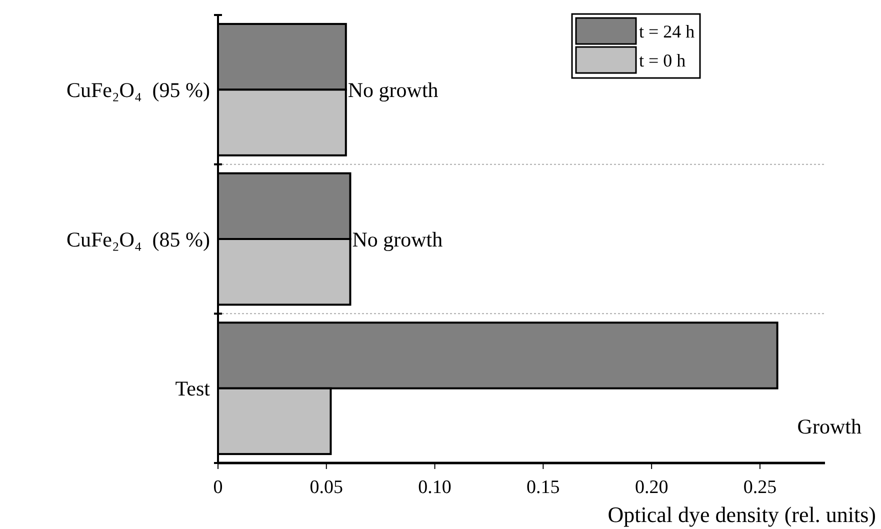 The height and width of the screenshot is (529, 881). Describe the element at coordinates (667, 31) in the screenshot. I see `legend-label: t = 24 h` at that location.